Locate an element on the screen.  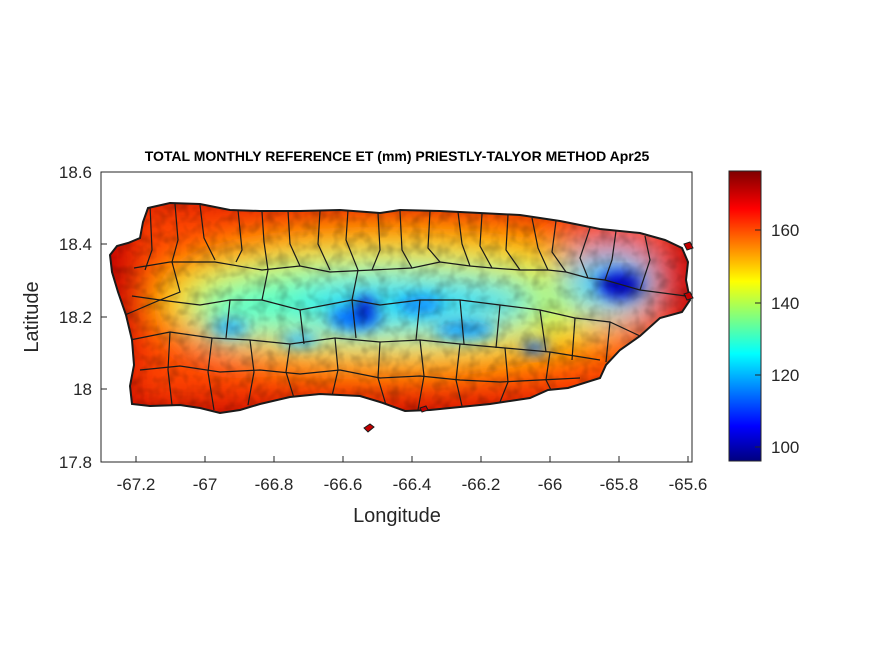
x-tick-label: -67 is located at coordinates (205, 484).